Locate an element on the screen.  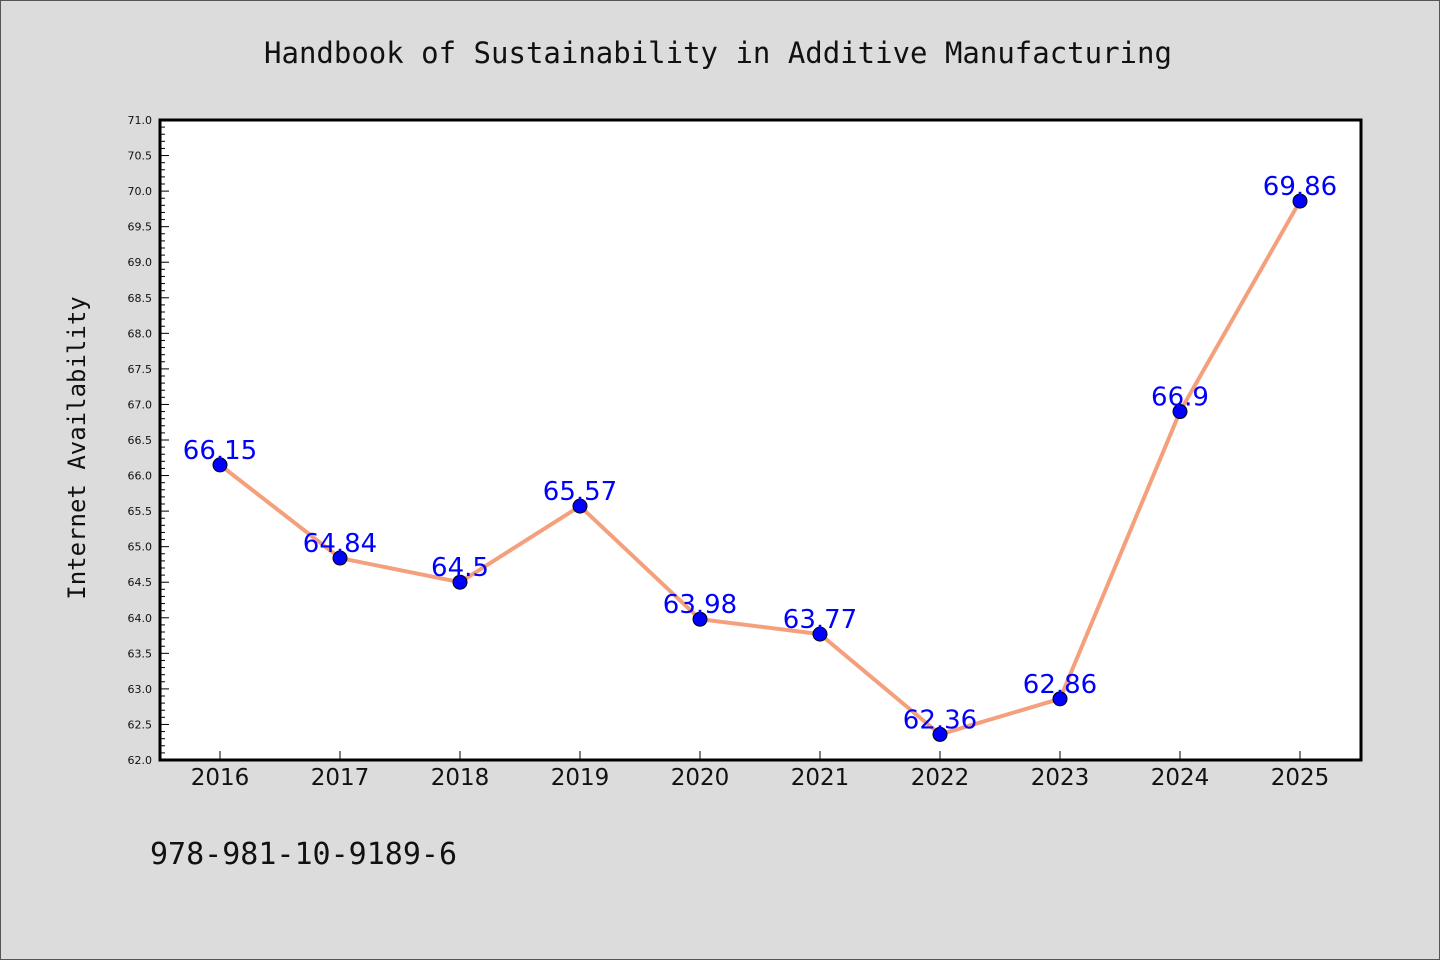
y-tick-label: 62.0 is located at coordinates (140, 760).